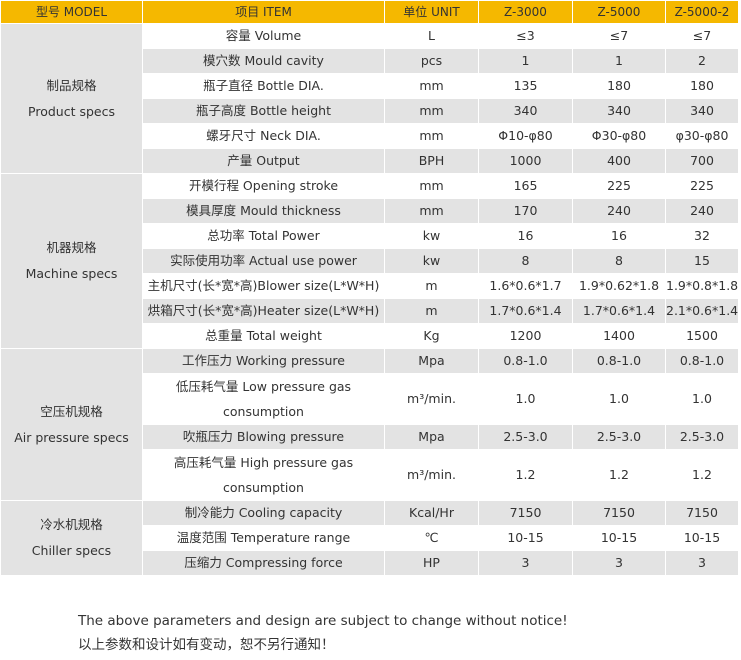 Image resolution: width=741 pixels, height=660 pixels. I want to click on spec-item: 容量 Volume, so click(263, 36).